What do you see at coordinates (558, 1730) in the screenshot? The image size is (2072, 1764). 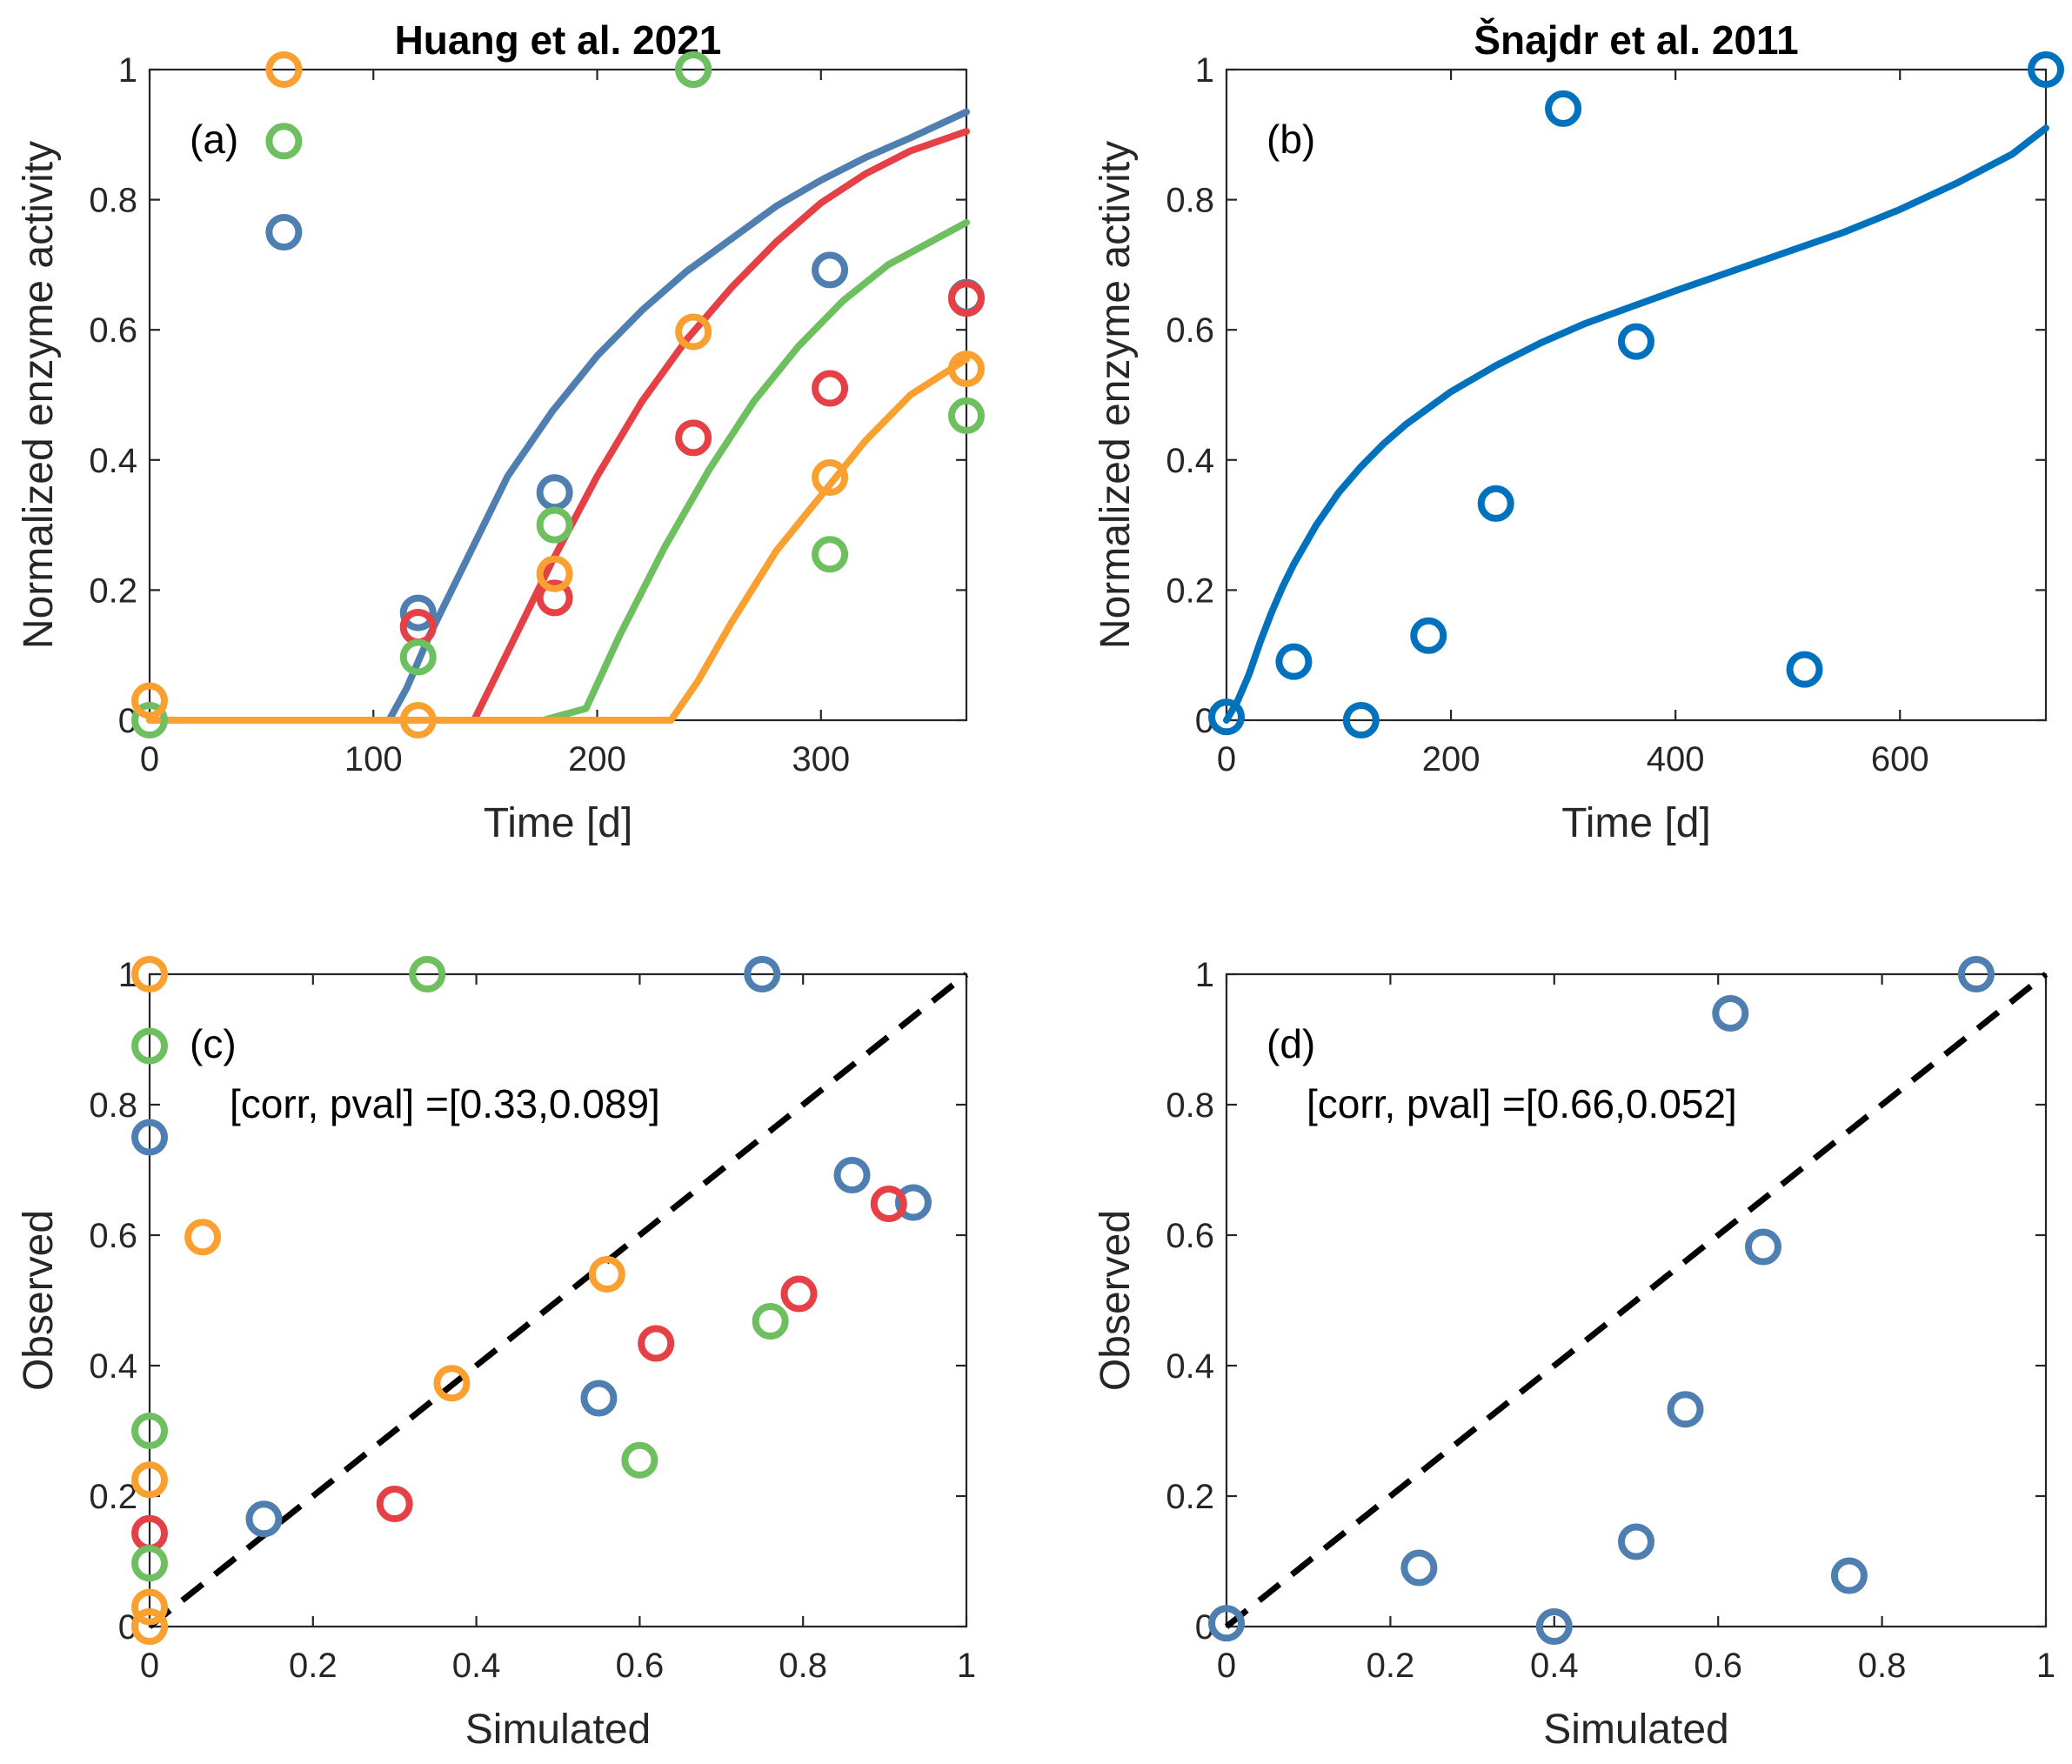 I see `x-axis-label: Simulated` at bounding box center [558, 1730].